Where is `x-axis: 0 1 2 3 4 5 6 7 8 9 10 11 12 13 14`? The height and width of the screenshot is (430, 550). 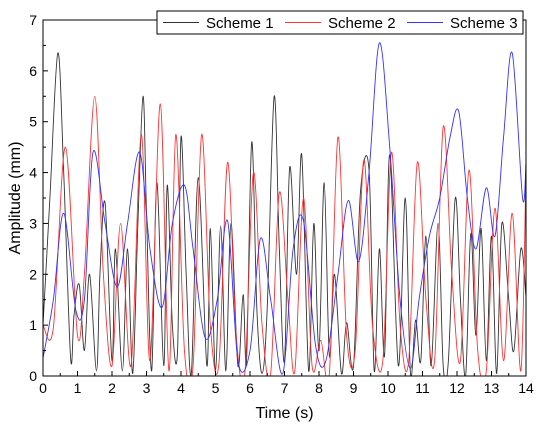 x-axis: 0 1 2 3 4 5 6 7 8 9 10 11 12 13 14 is located at coordinates (286, 383).